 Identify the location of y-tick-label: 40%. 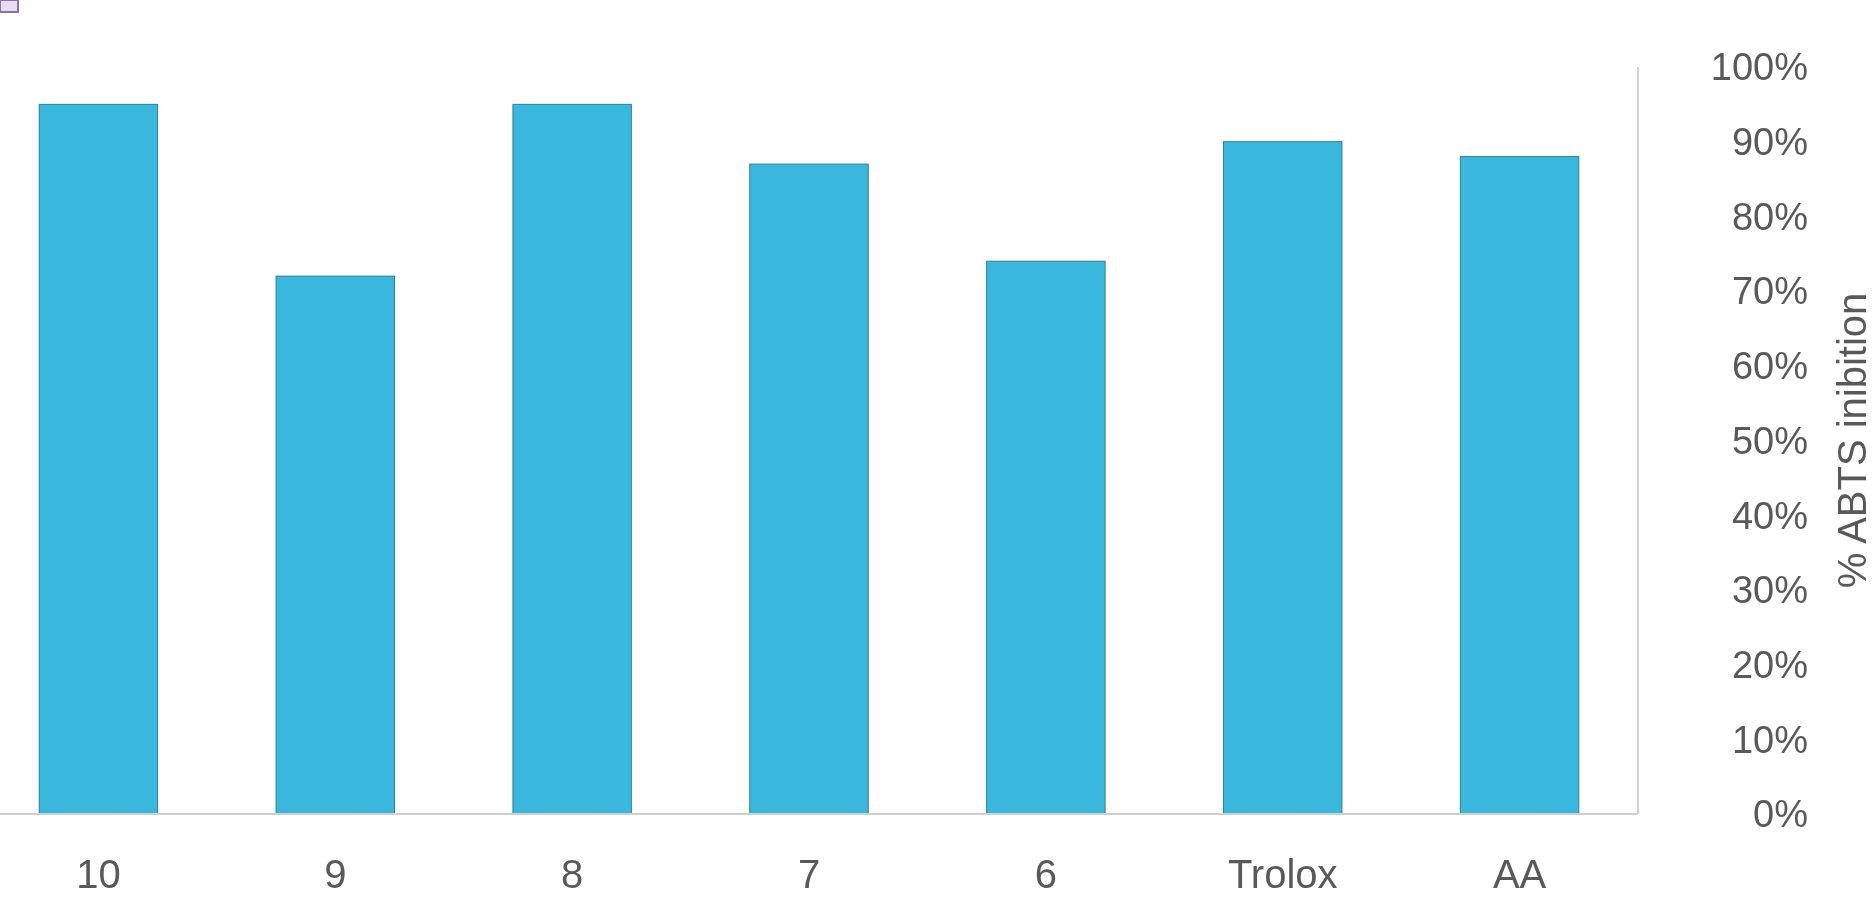
(1769, 515).